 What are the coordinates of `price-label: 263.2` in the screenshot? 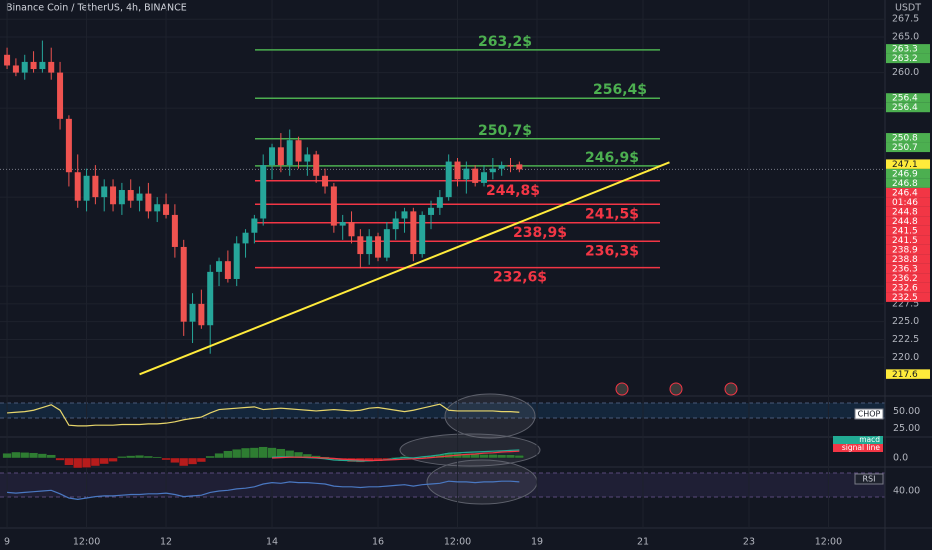 It's located at (905, 59).